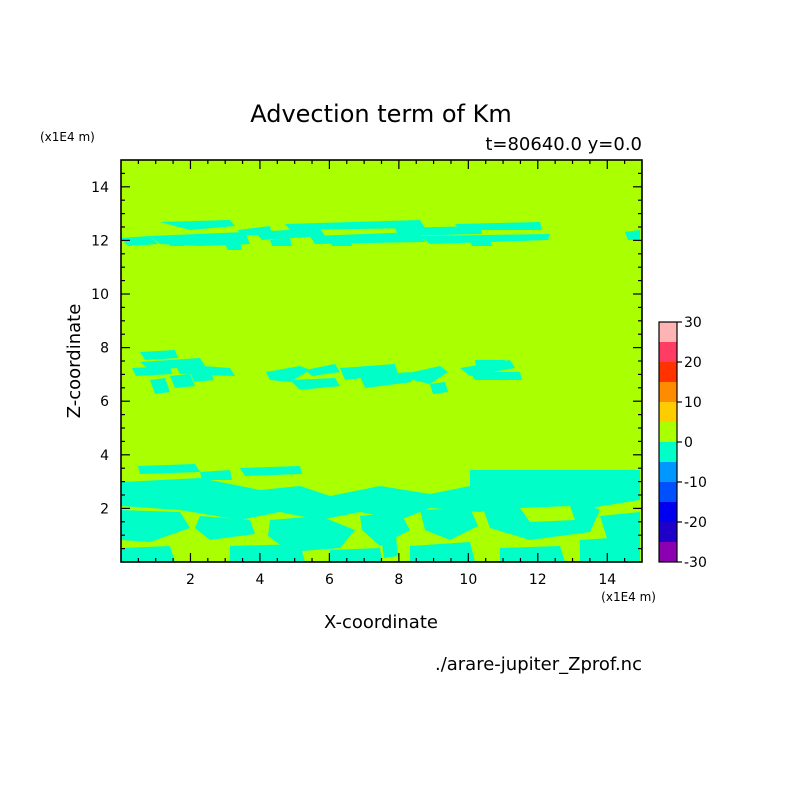  Describe the element at coordinates (380, 513) in the screenshot. I see `negative-band-lower` at that location.